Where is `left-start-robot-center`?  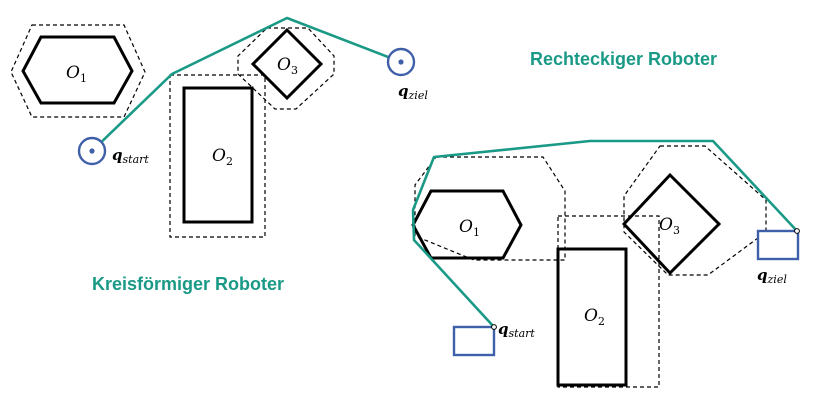
left-start-robot-center is located at coordinates (92, 151).